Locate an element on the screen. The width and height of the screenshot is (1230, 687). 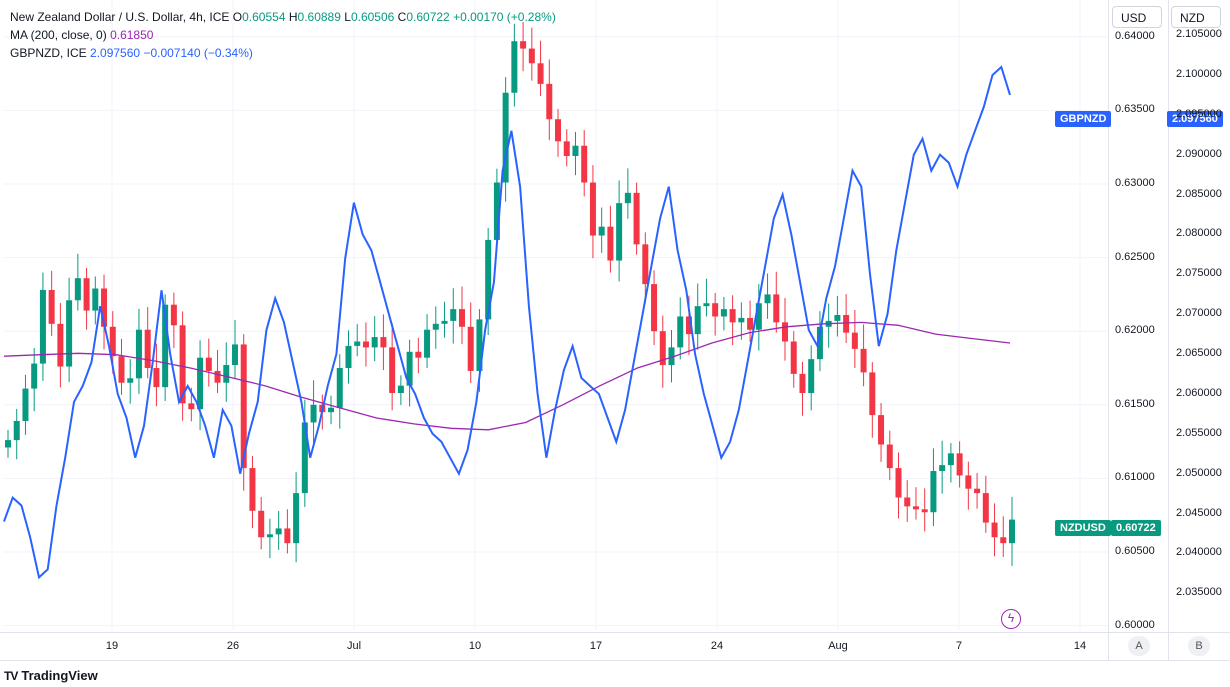
right-axis-tick: 2.095000 is located at coordinates (1199, 113).